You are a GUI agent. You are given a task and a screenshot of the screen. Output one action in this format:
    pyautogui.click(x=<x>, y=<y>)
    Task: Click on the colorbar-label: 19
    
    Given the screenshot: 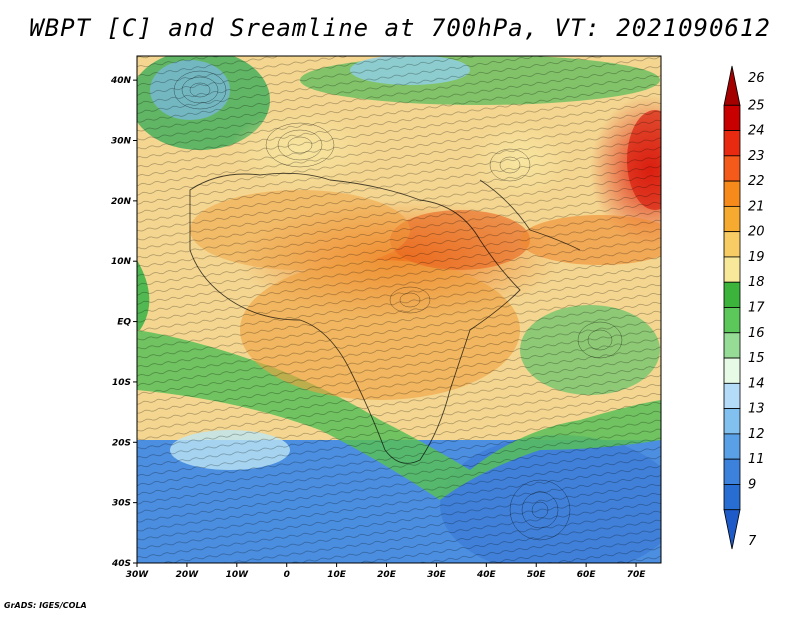 What is the action you would take?
    pyautogui.click(x=756, y=257)
    